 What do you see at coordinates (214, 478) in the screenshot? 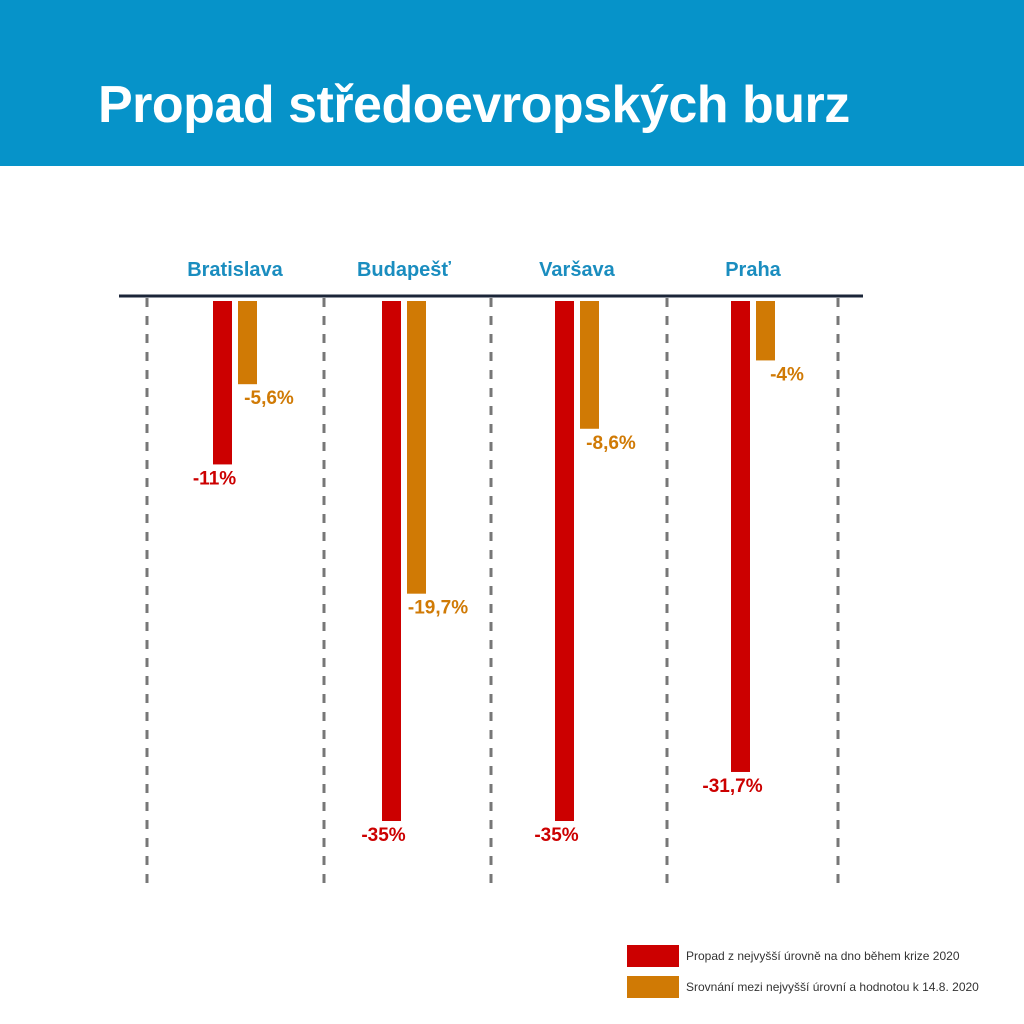
I see `value-label-bratislava-series-1: -11%` at bounding box center [214, 478].